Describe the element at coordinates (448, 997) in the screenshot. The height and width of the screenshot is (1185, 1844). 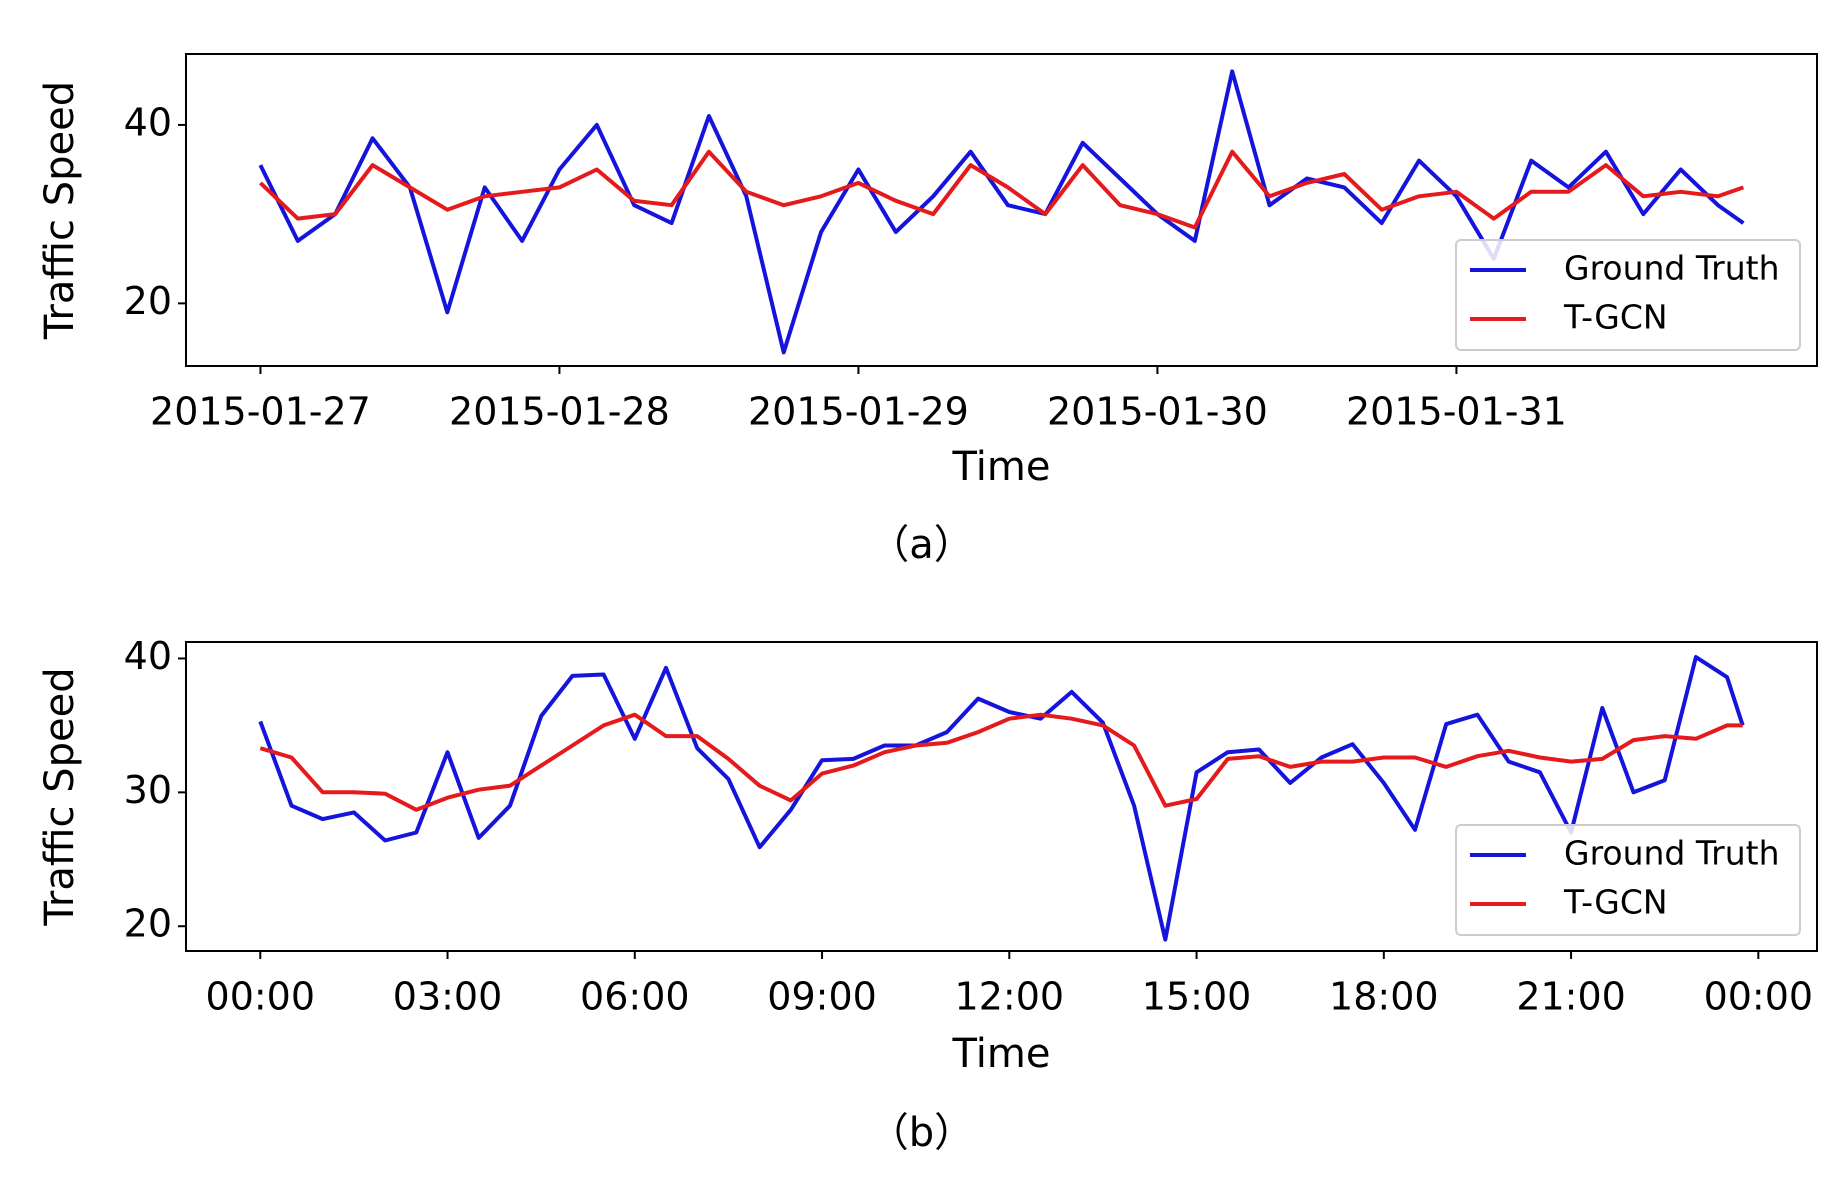
I see `x-tick-label: 03:00` at that location.